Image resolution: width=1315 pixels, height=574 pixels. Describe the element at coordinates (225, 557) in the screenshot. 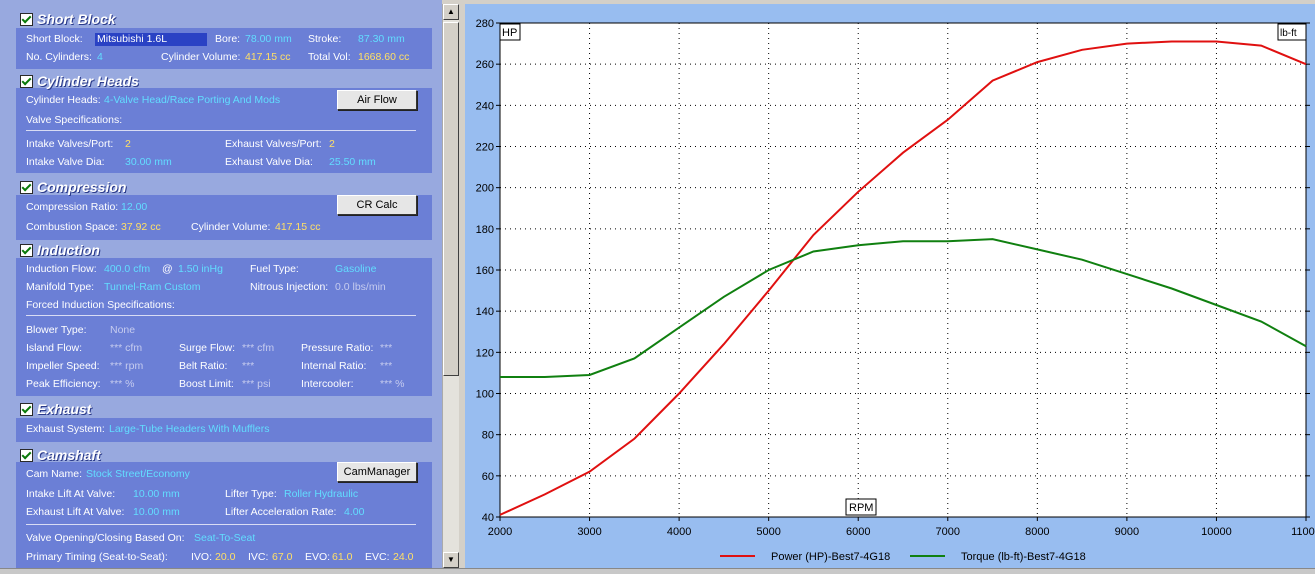

I see `ivo-value: 20.0` at that location.